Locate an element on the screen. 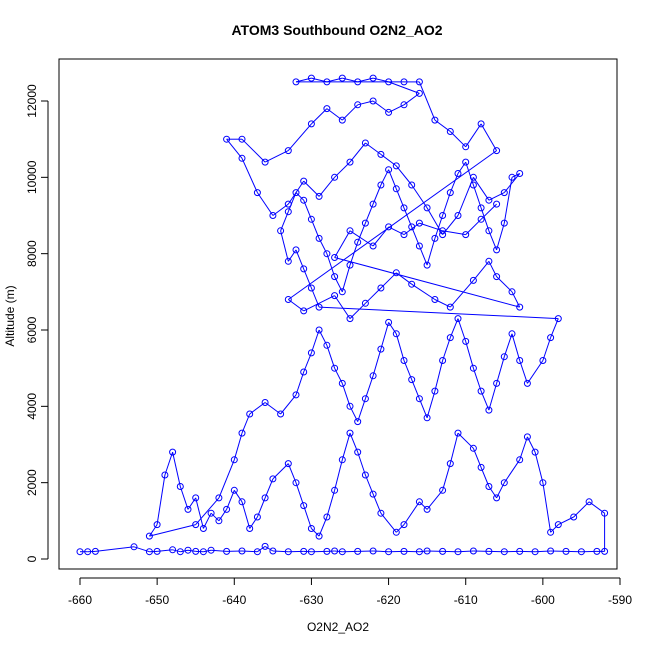 Image resolution: width=650 pixels, height=650 pixels. y-tick-label: 12000 is located at coordinates (32, 101).